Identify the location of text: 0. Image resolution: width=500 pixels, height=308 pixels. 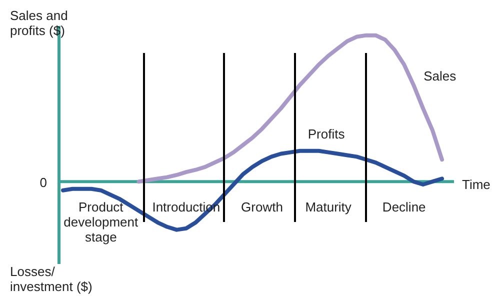
(43, 182).